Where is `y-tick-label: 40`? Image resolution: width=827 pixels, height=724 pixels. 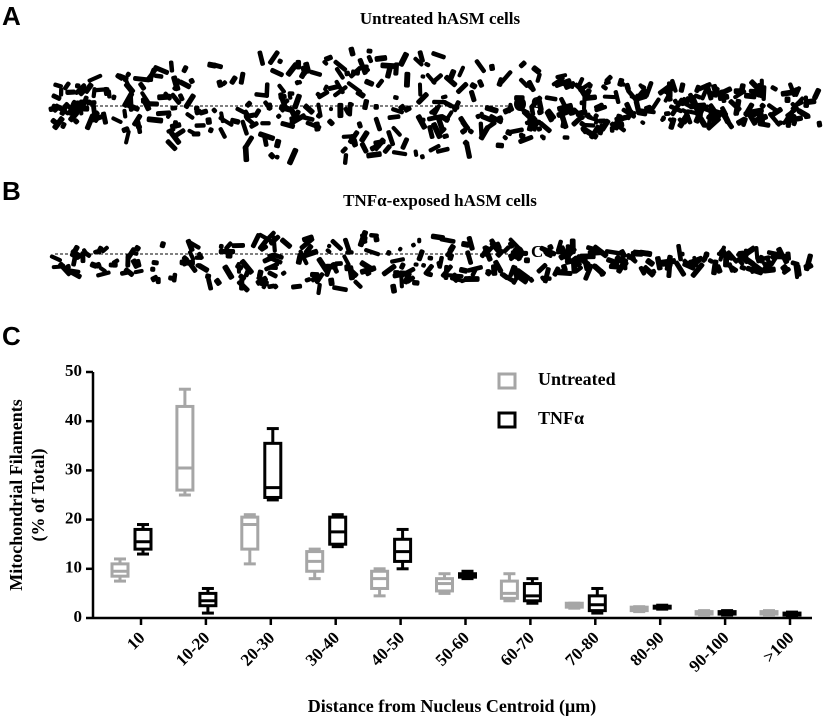
y-tick-label: 40 is located at coordinates (73, 419).